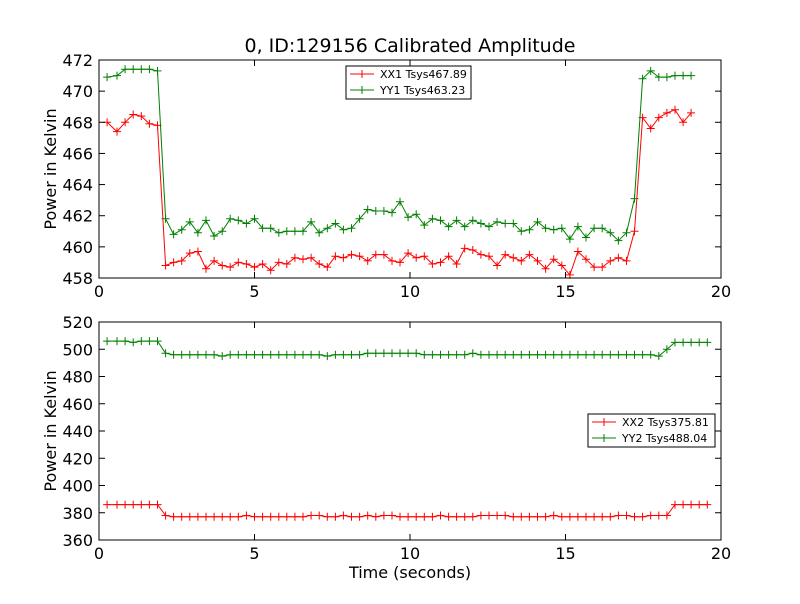 The height and width of the screenshot is (604, 800). Describe the element at coordinates (410, 291) in the screenshot. I see `top-x-tick-label: 10` at that location.